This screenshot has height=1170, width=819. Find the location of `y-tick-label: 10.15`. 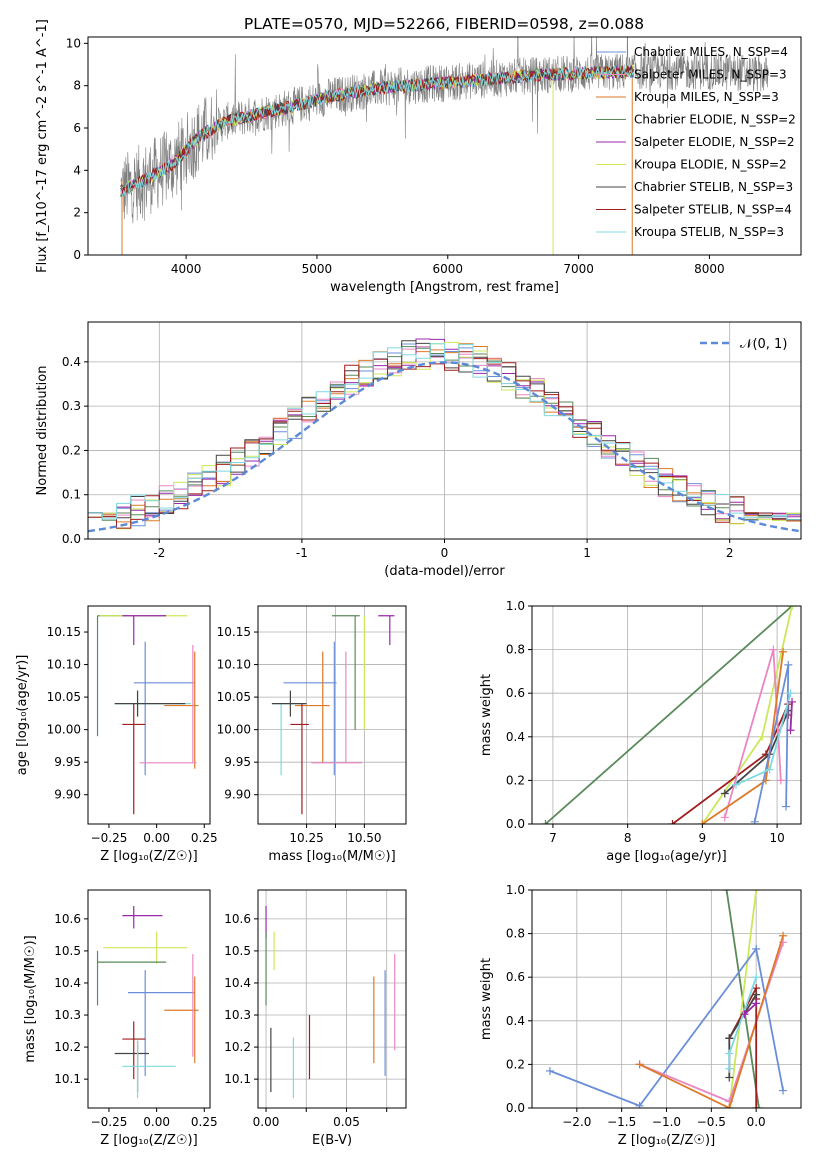

y-tick-label: 10.15 is located at coordinates (64, 632).